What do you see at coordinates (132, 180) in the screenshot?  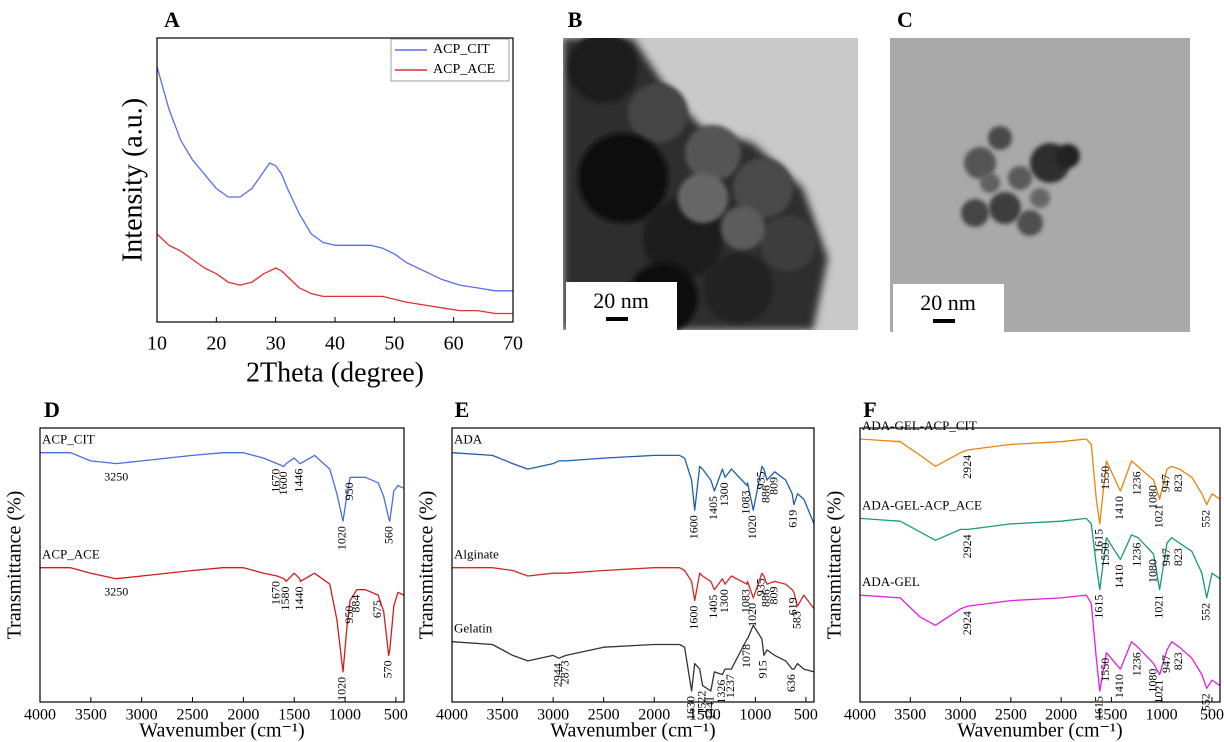 I see `y-axis-label: Intensity (a.u.)` at bounding box center [132, 180].